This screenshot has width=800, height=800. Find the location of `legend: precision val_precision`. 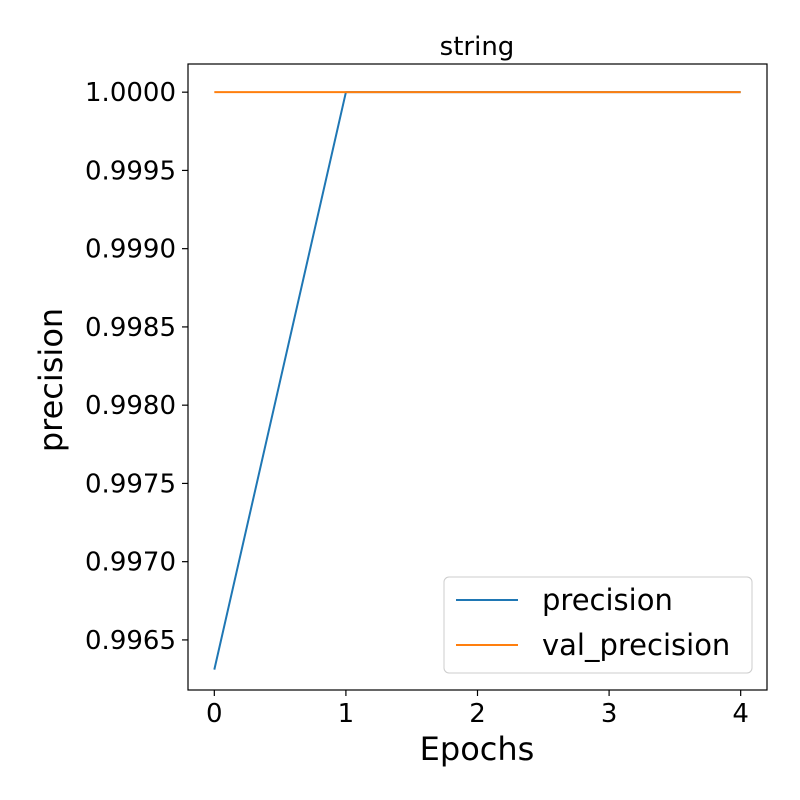

legend: precision val_precision is located at coordinates (598, 625).